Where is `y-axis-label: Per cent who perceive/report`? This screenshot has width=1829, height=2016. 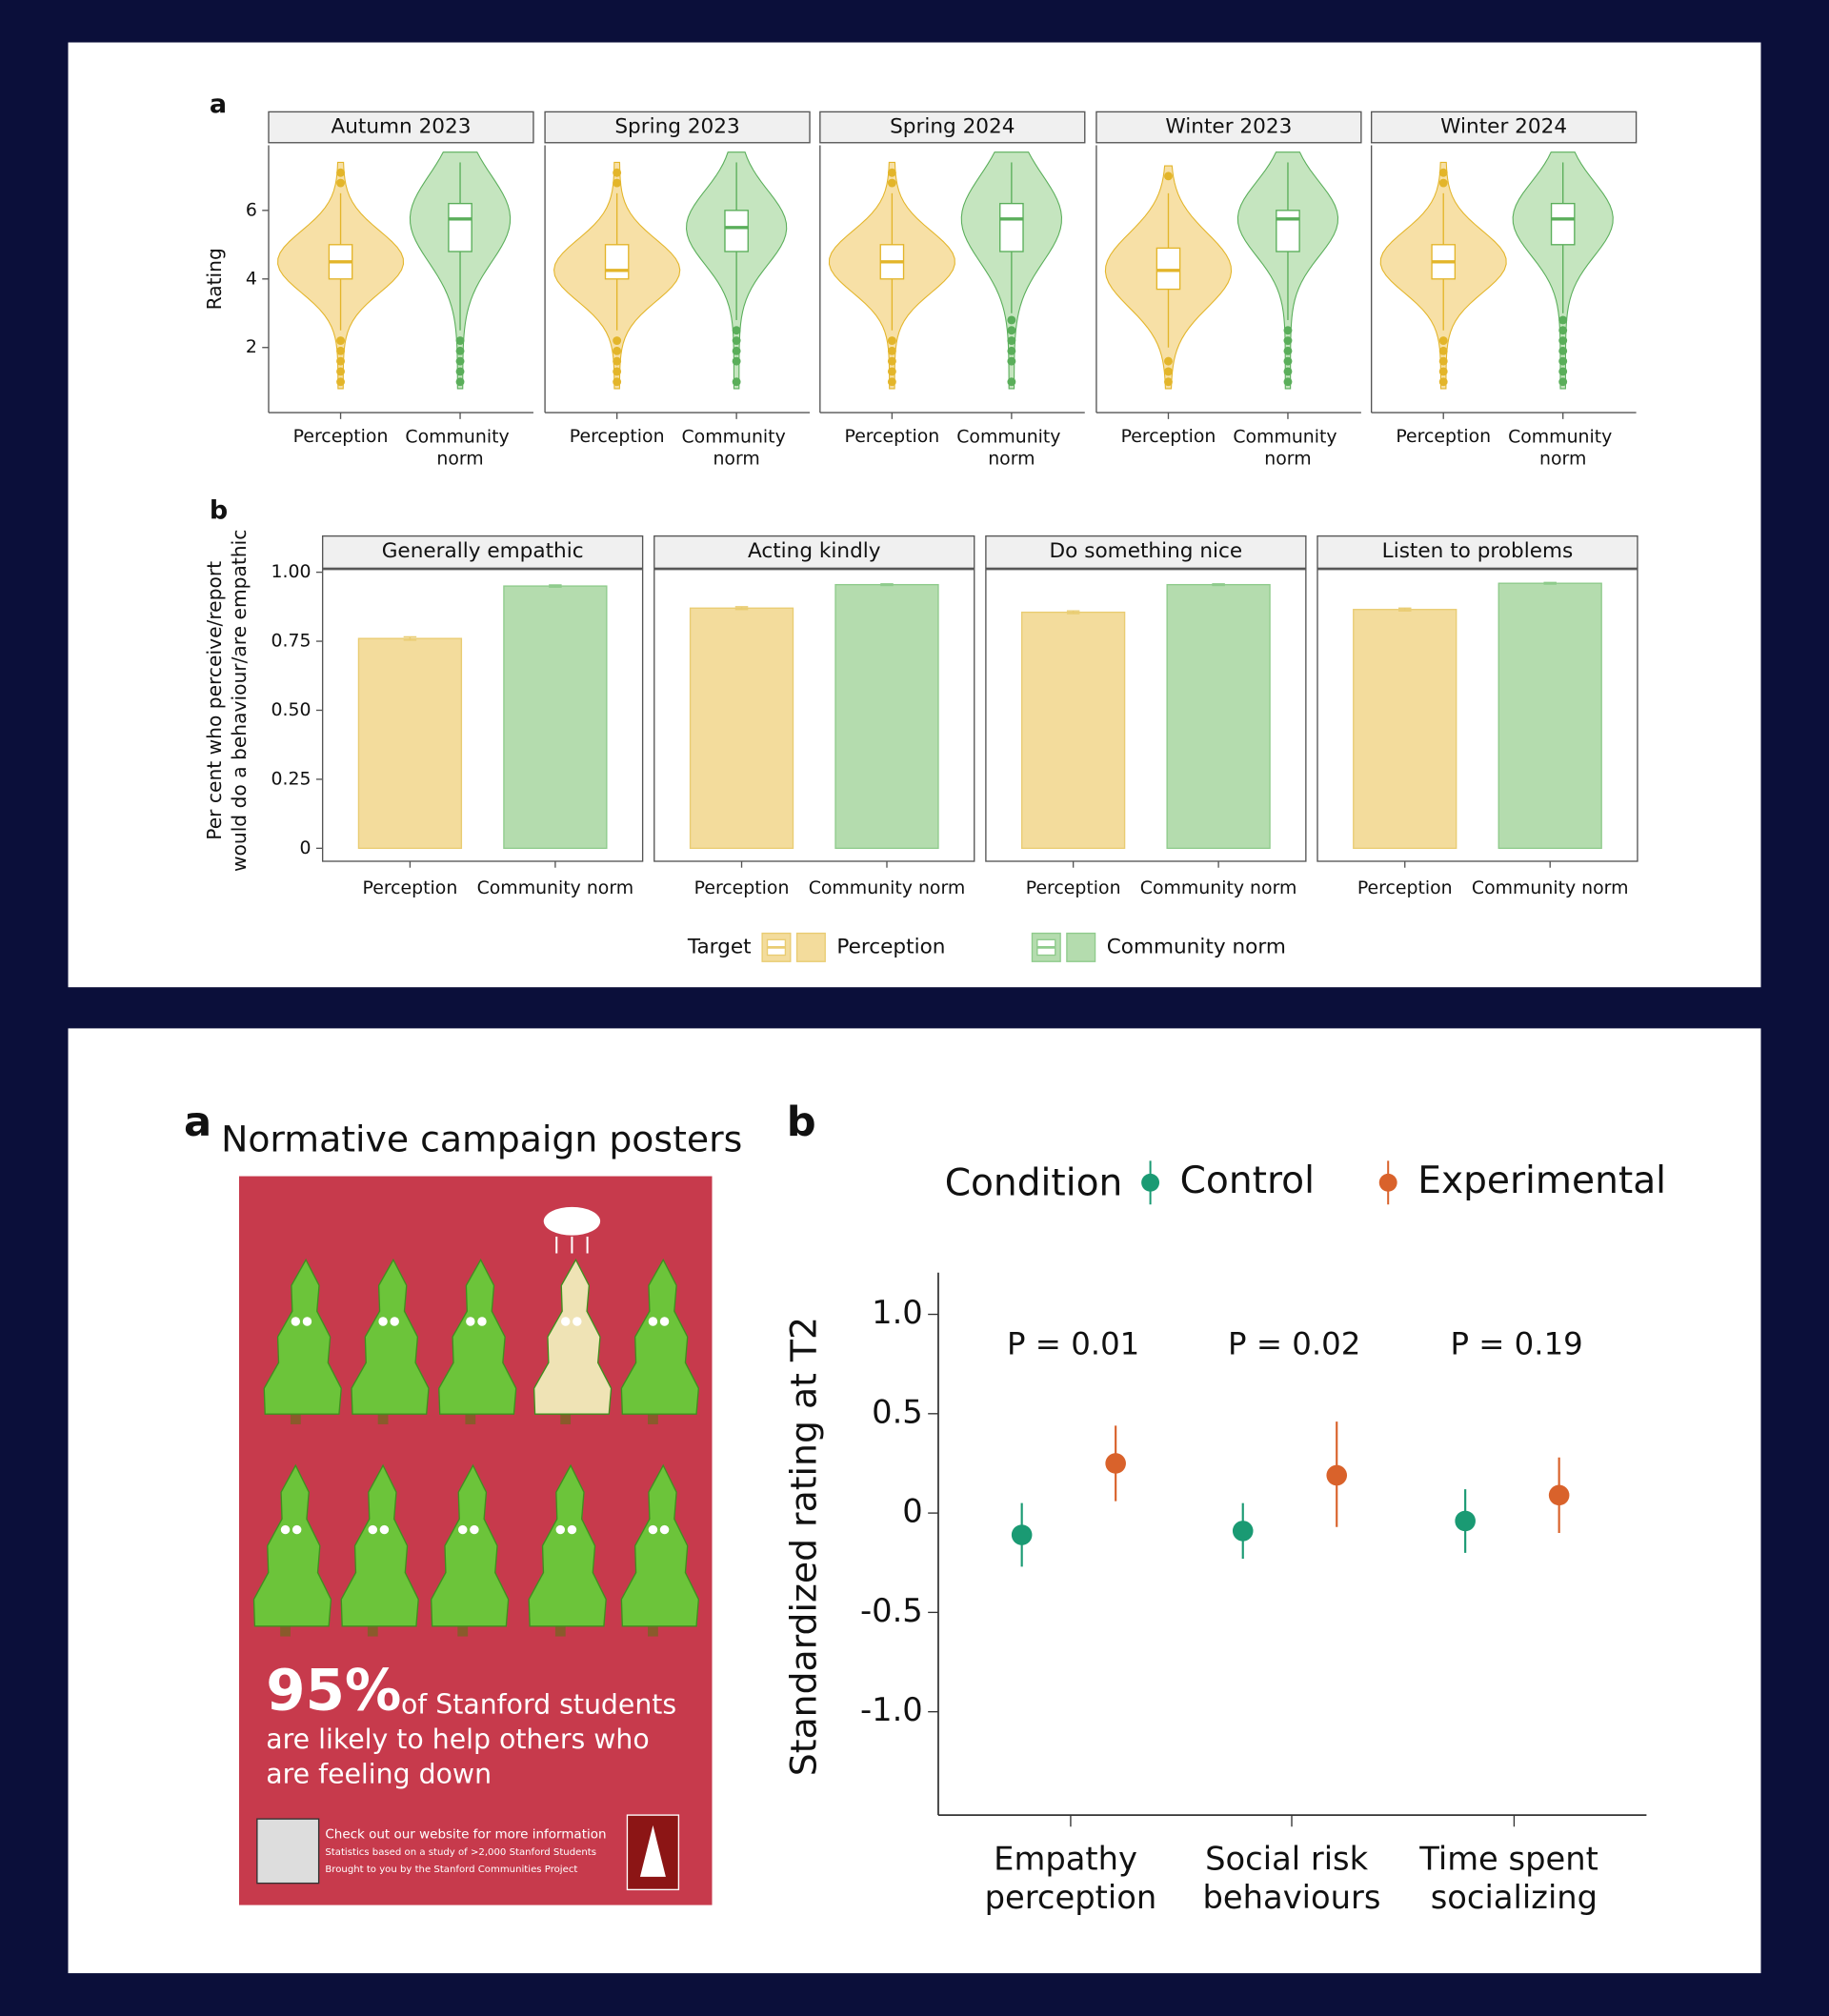
y-axis-label: Per cent who perceive/report is located at coordinates (214, 700).